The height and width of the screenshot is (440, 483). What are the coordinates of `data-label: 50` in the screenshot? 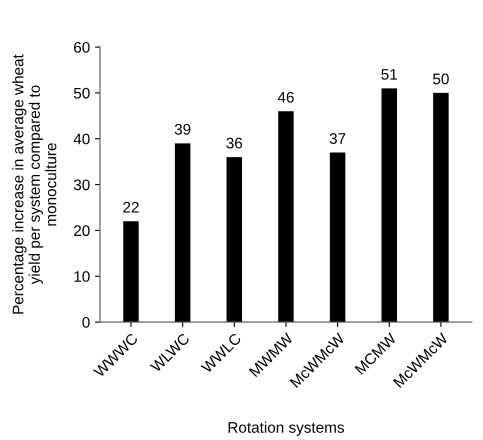 It's located at (441, 79).